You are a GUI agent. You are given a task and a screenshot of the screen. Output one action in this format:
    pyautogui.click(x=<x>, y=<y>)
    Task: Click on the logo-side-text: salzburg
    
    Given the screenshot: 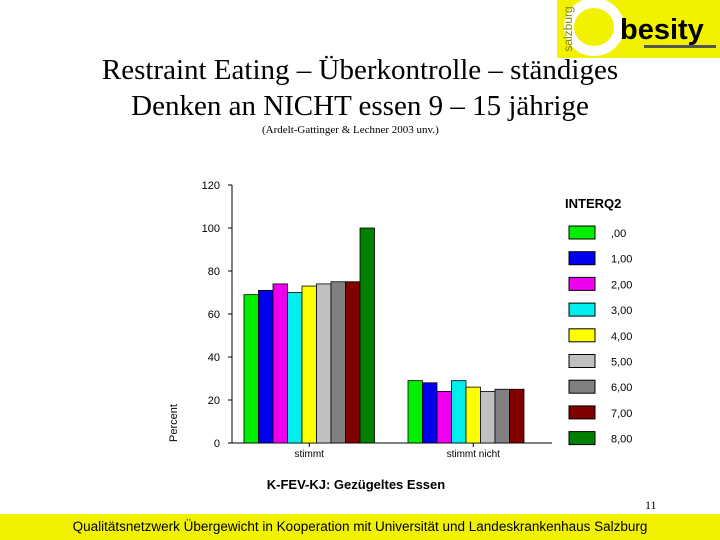 What is the action you would take?
    pyautogui.click(x=568, y=28)
    